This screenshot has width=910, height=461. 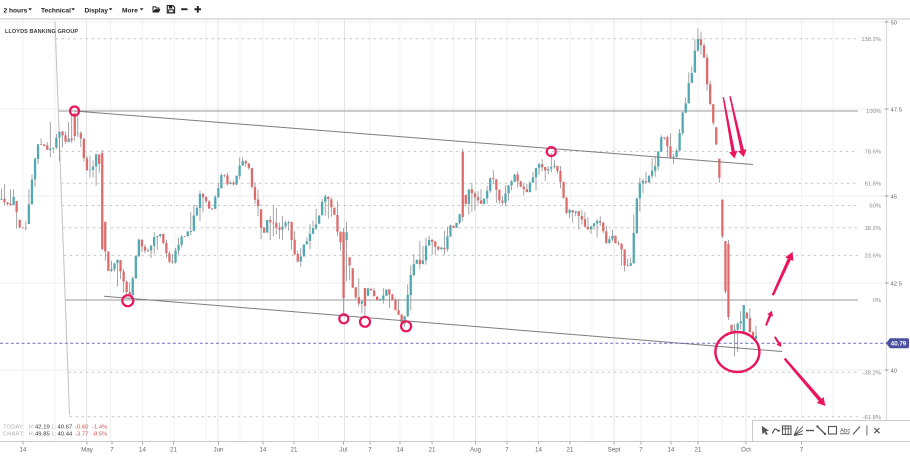 What do you see at coordinates (41, 32) in the screenshot?
I see `svg-text: LLOYDS BANKING GROUP` at bounding box center [41, 32].